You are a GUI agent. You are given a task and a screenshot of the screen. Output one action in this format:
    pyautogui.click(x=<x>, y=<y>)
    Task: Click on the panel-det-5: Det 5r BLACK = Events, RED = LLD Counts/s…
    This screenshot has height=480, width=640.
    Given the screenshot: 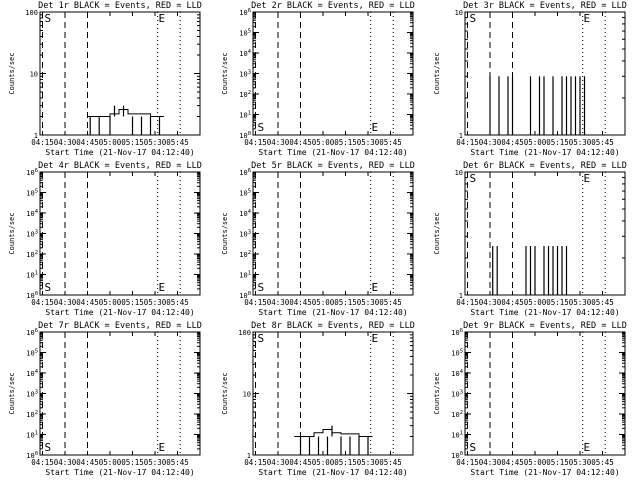 What is the action you would take?
    pyautogui.click(x=318, y=239)
    